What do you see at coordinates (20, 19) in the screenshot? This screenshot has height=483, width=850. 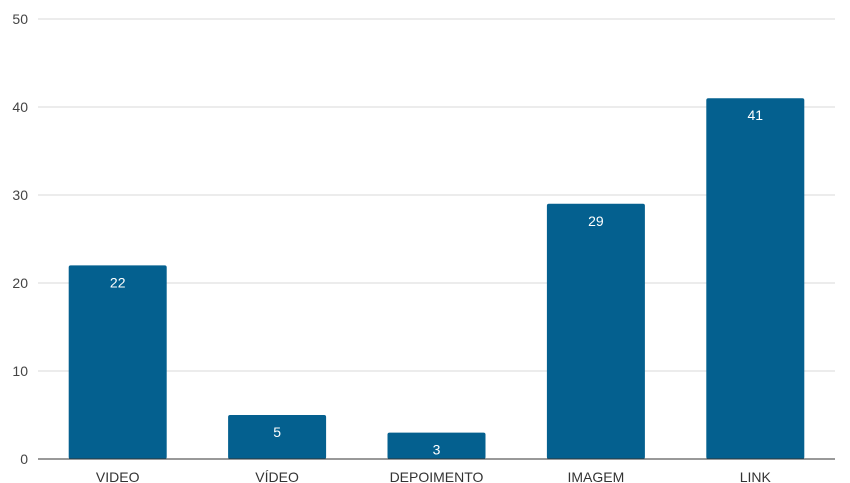 I see `y-tick-label-50: 50` at bounding box center [20, 19].